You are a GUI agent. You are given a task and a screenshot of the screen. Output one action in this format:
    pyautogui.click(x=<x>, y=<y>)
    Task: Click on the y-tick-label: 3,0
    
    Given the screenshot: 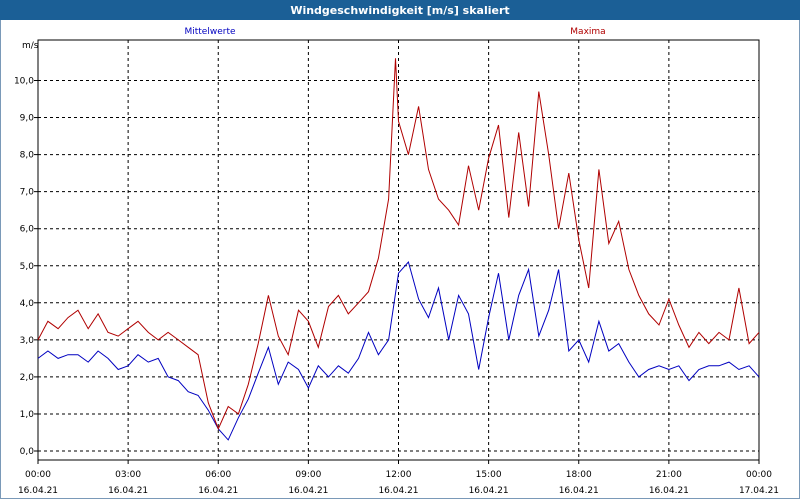 What is the action you would take?
    pyautogui.click(x=27, y=341)
    